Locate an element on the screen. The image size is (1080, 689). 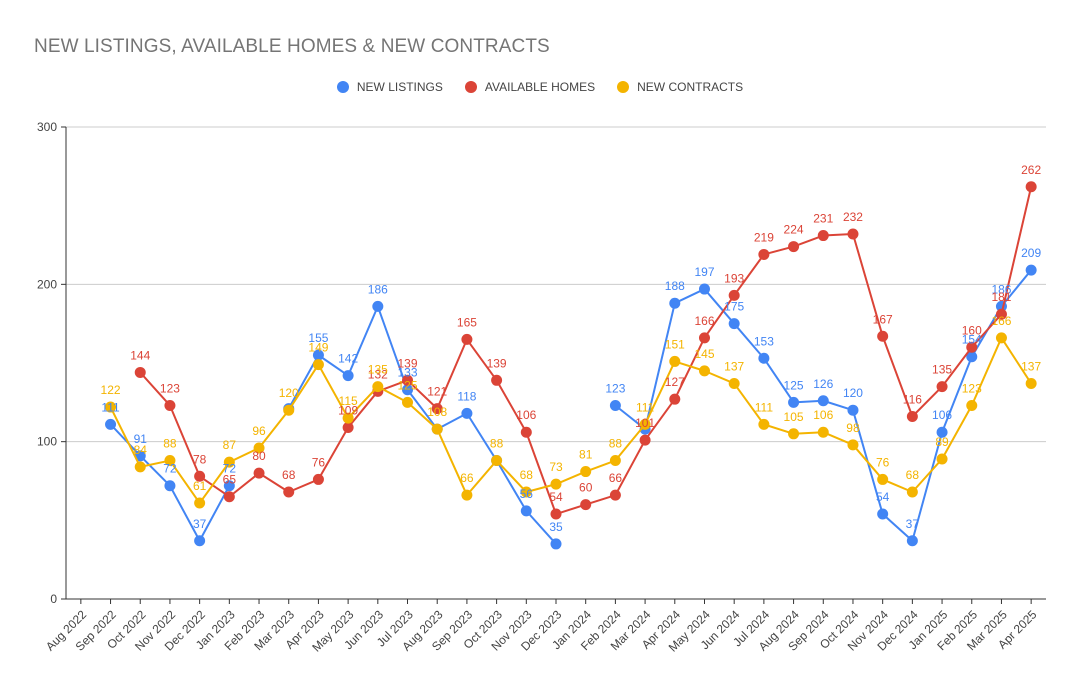
data-label-available-homes: 193 is located at coordinates (734, 278).